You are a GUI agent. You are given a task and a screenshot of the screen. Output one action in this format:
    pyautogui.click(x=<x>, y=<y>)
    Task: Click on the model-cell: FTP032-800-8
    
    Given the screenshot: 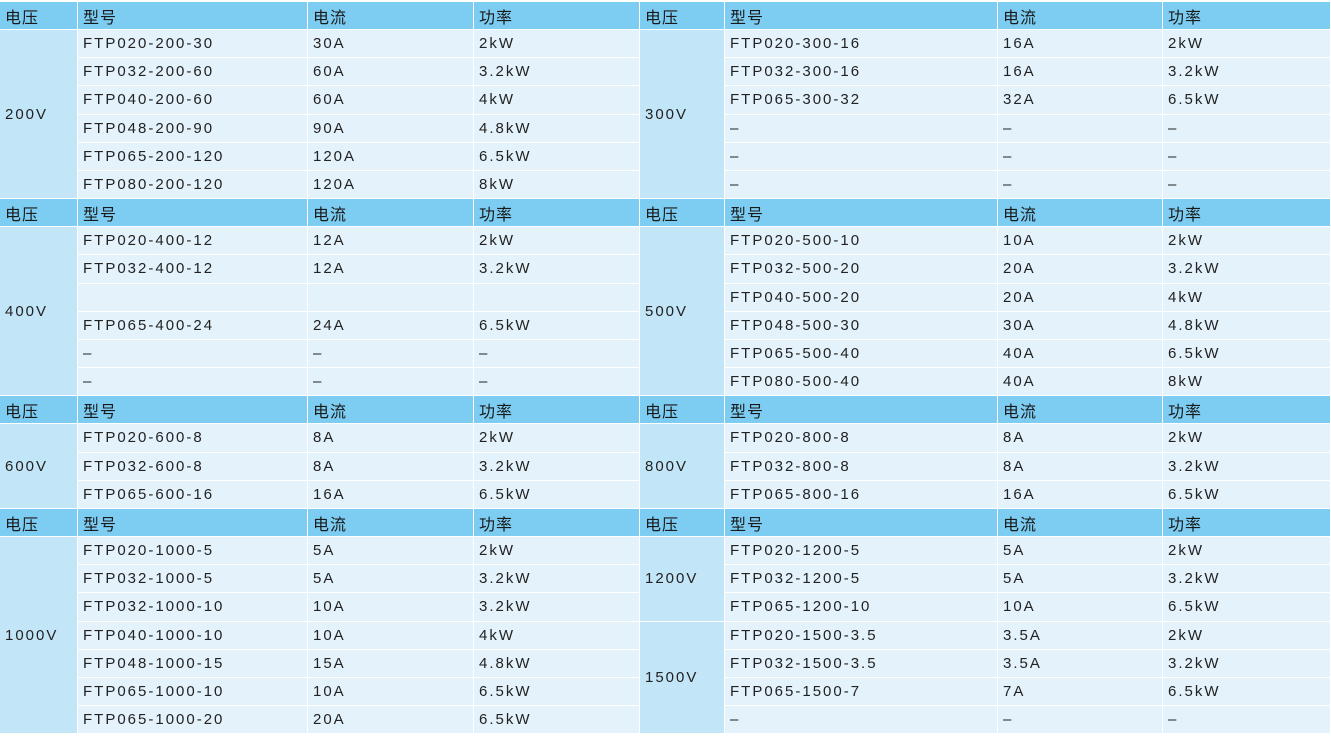 What is the action you would take?
    pyautogui.click(x=861, y=466)
    